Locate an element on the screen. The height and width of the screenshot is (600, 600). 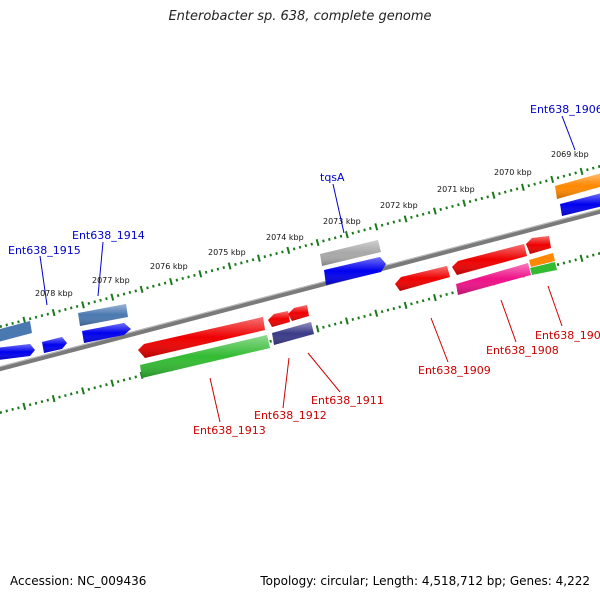
label-ent638-1911: Ent638_1911 is located at coordinates (347, 400).